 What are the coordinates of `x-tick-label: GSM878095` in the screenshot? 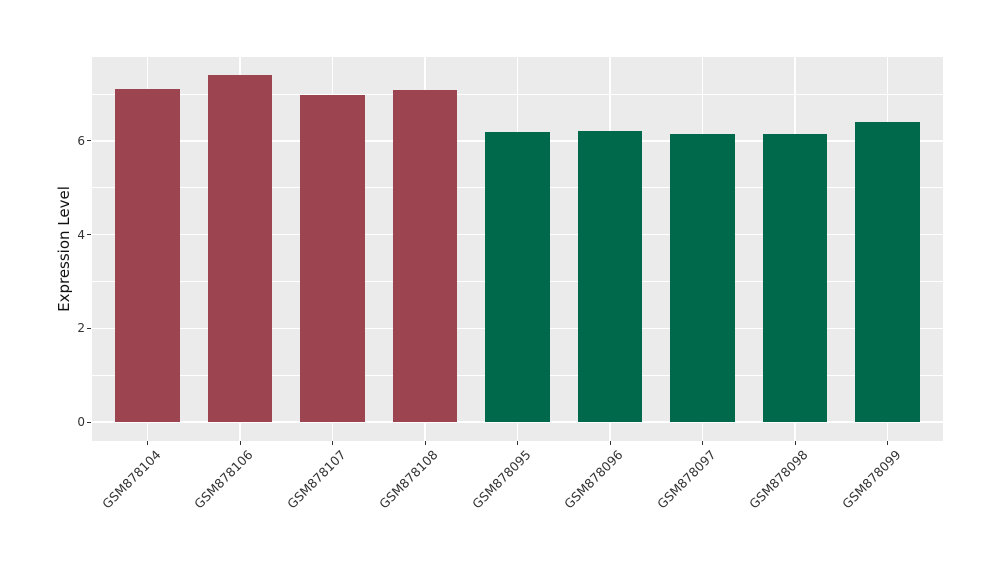 It's located at (501, 479).